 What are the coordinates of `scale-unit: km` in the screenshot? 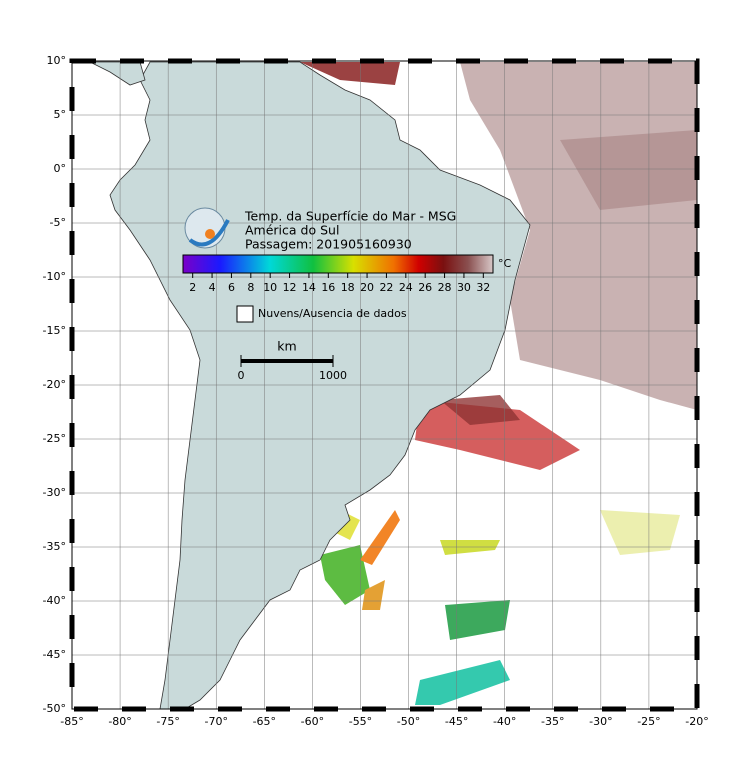 It's located at (286, 346).